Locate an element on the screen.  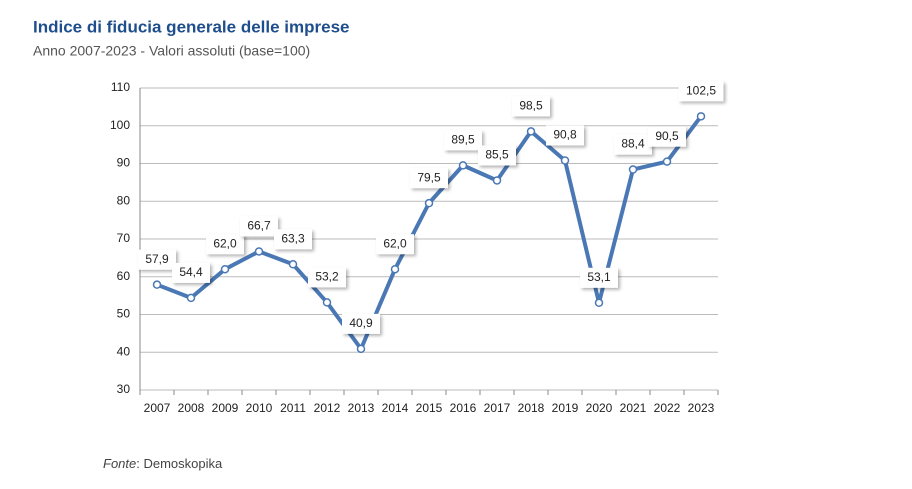
x-tick-label: 2017 is located at coordinates (497, 408).